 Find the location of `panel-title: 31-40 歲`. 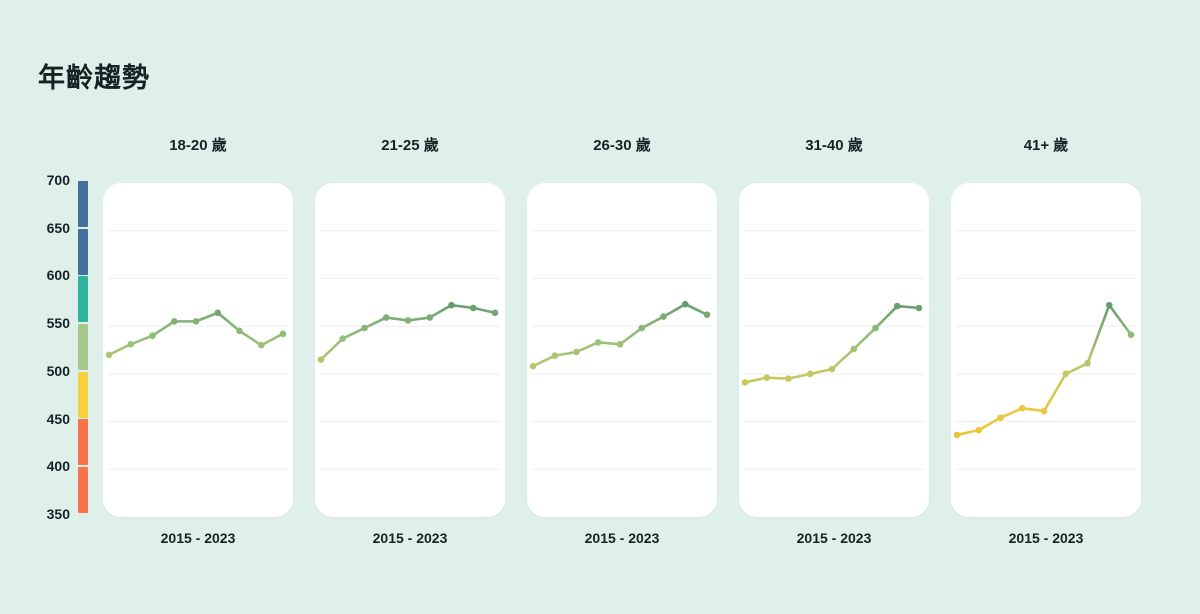

panel-title: 31-40 歲 is located at coordinates (834, 145).